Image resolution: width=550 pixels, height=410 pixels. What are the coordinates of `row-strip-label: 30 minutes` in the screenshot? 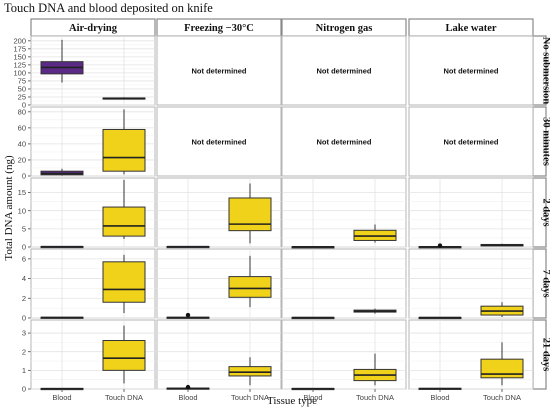 It's located at (545, 141).